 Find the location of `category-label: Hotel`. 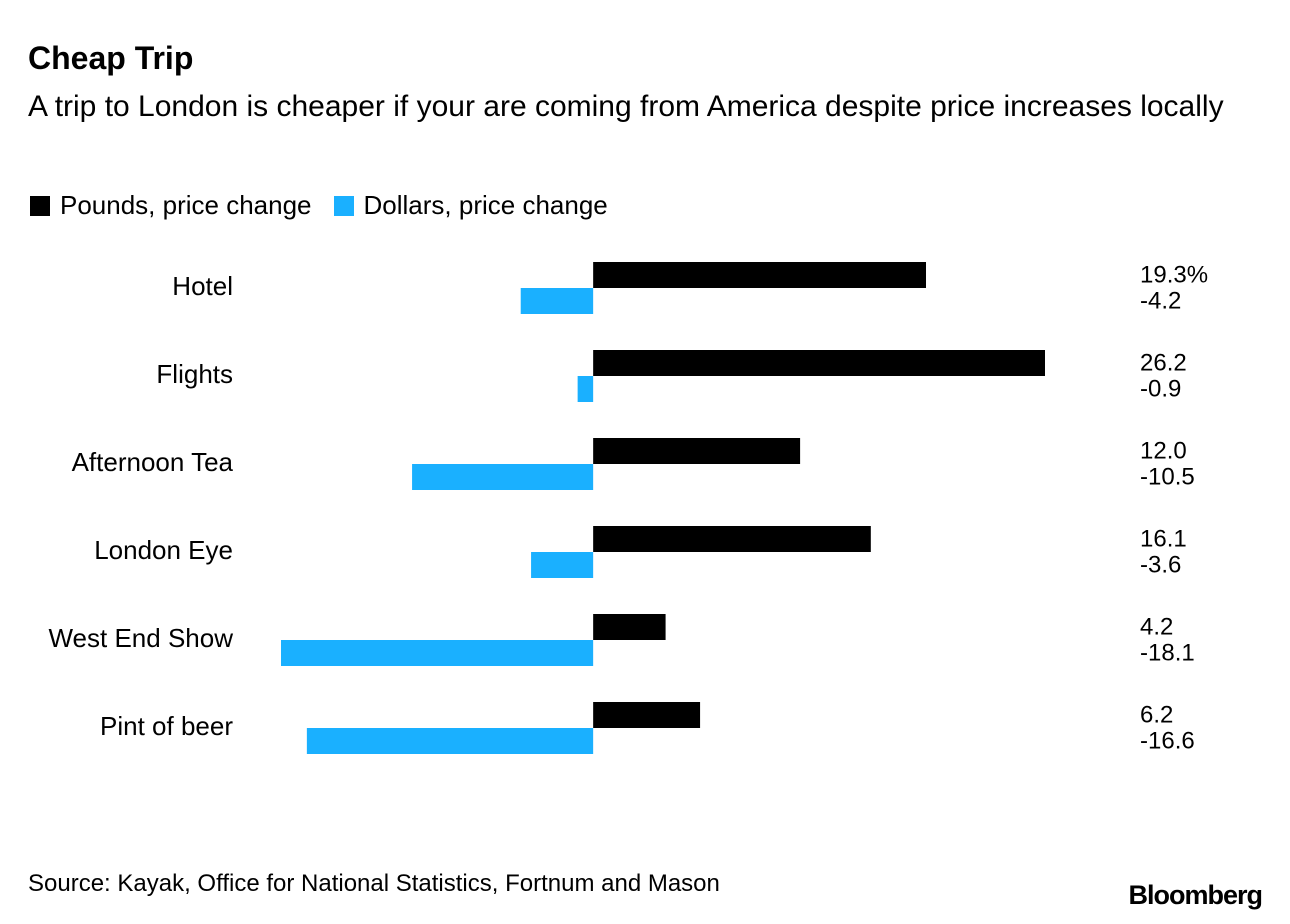

category-label: Hotel is located at coordinates (202, 286).